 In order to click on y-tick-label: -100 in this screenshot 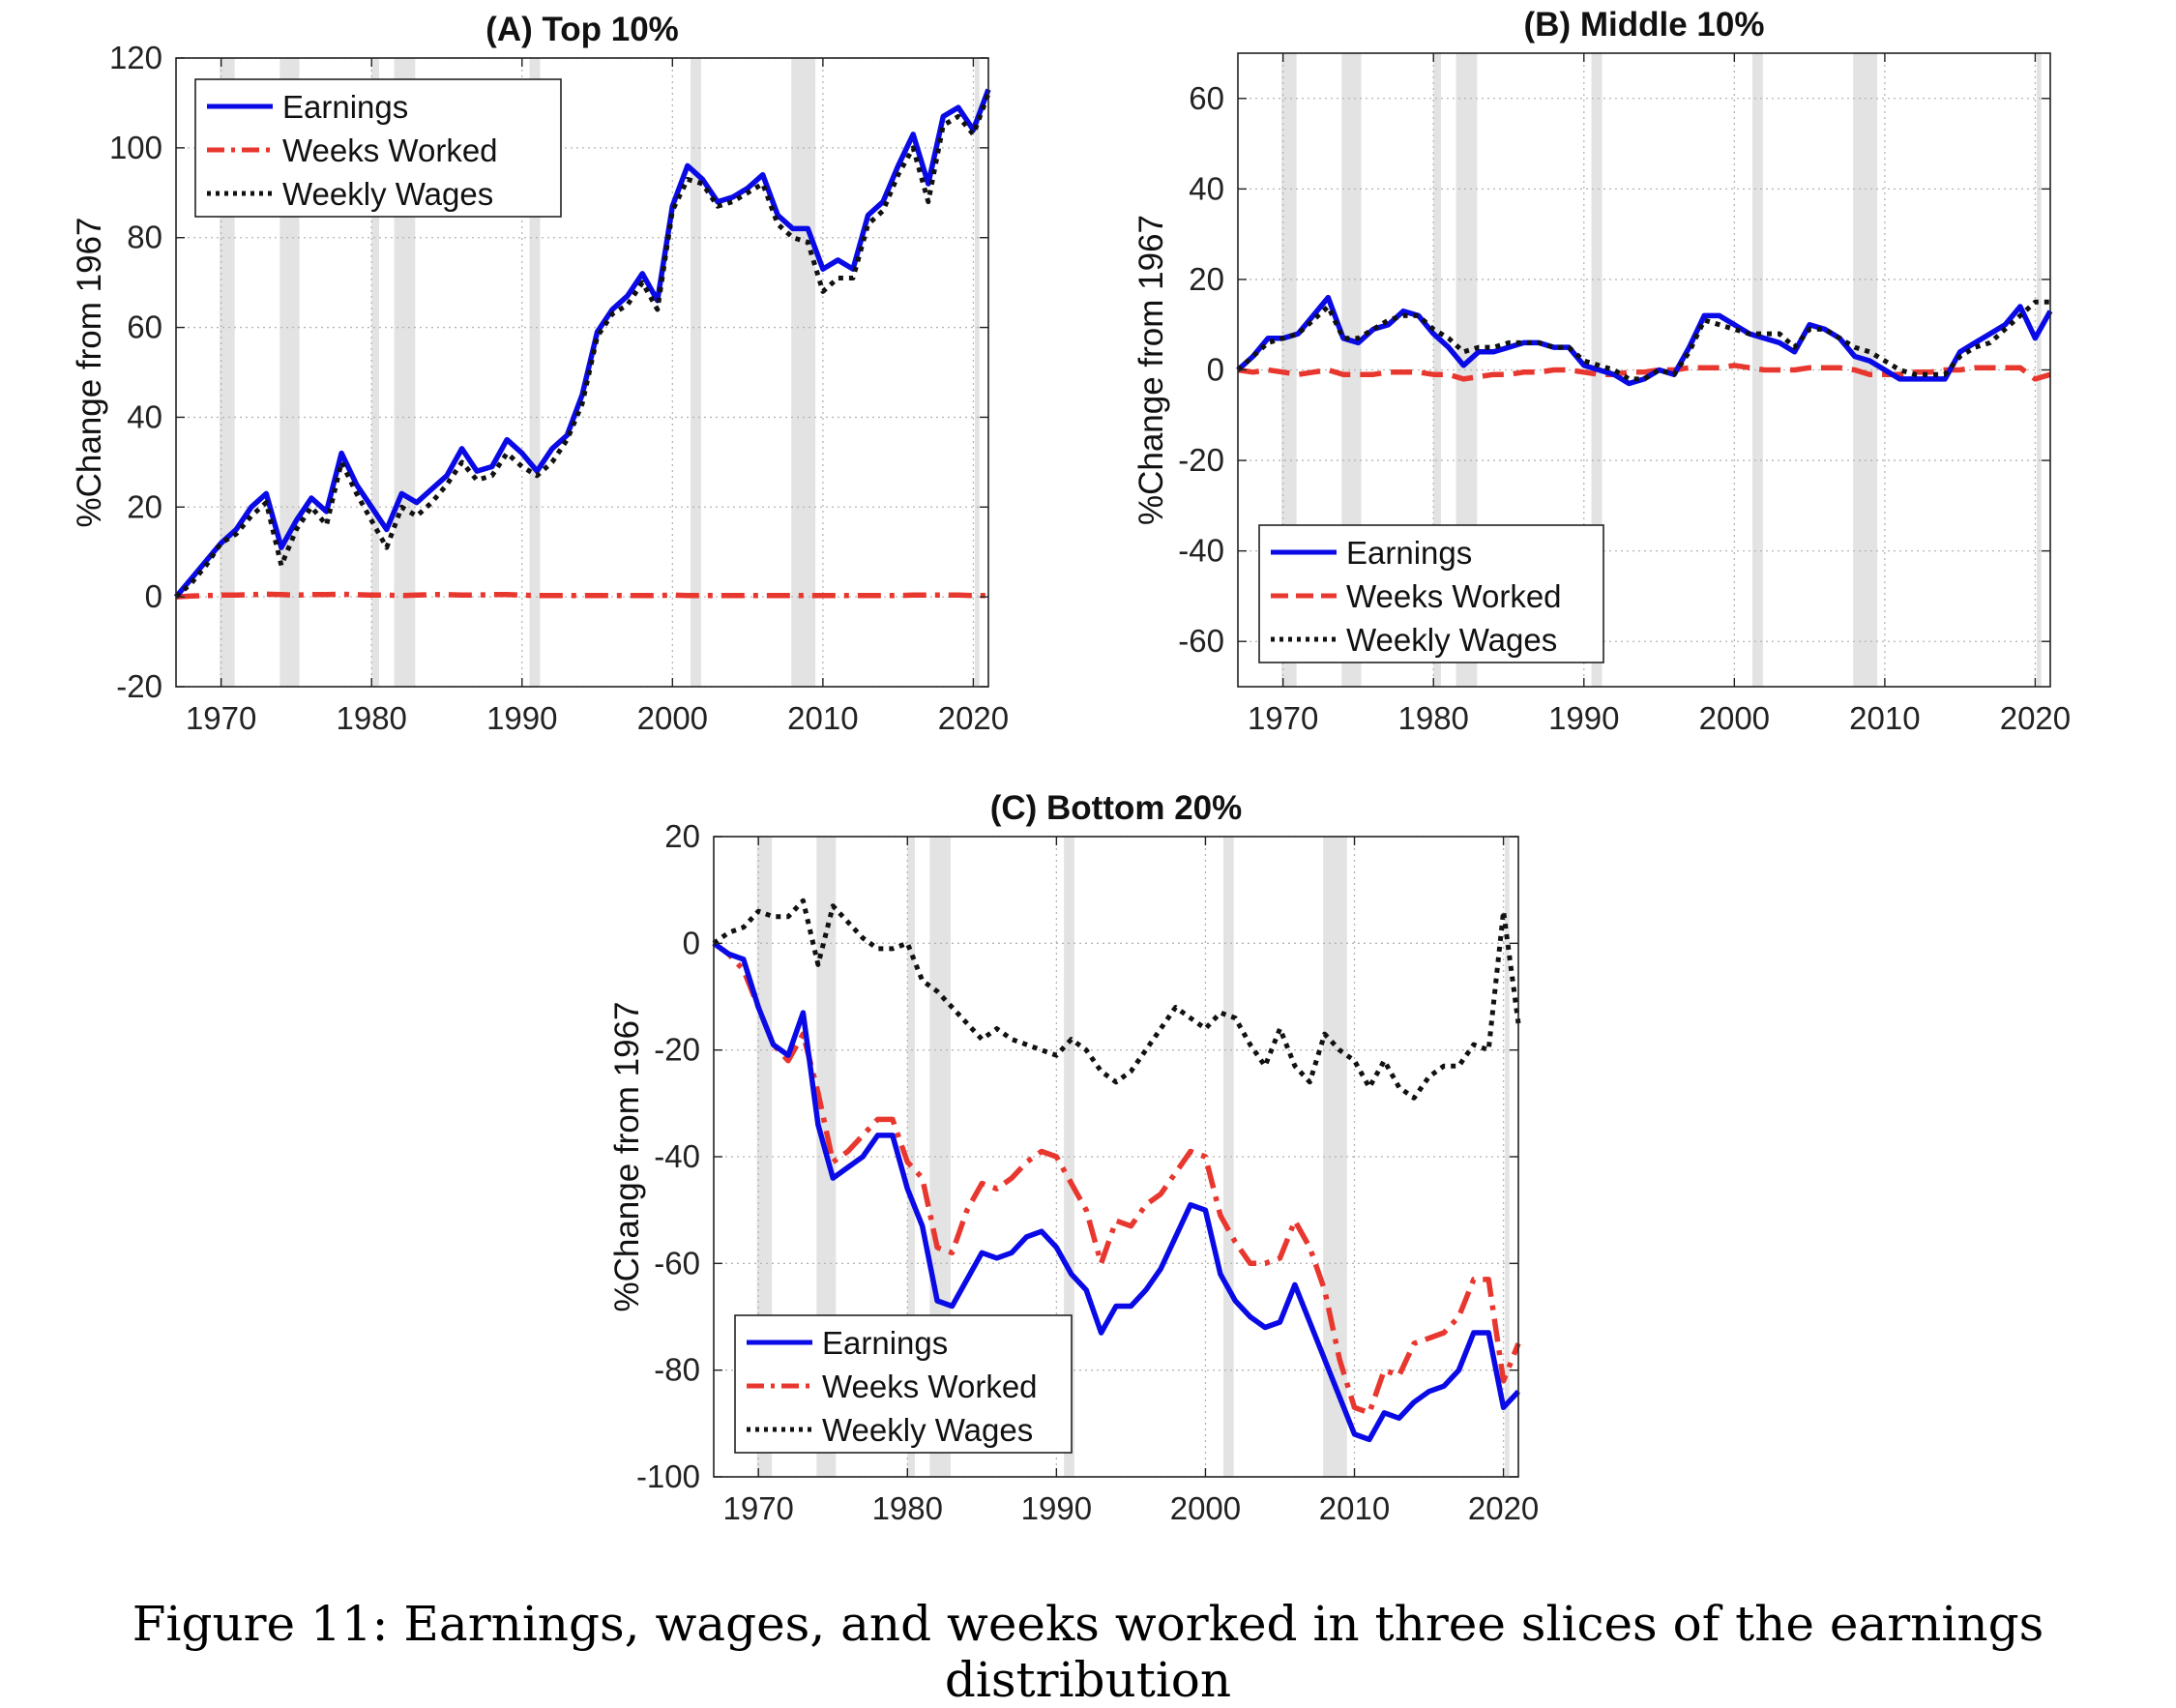, I will do `click(668, 1476)`.